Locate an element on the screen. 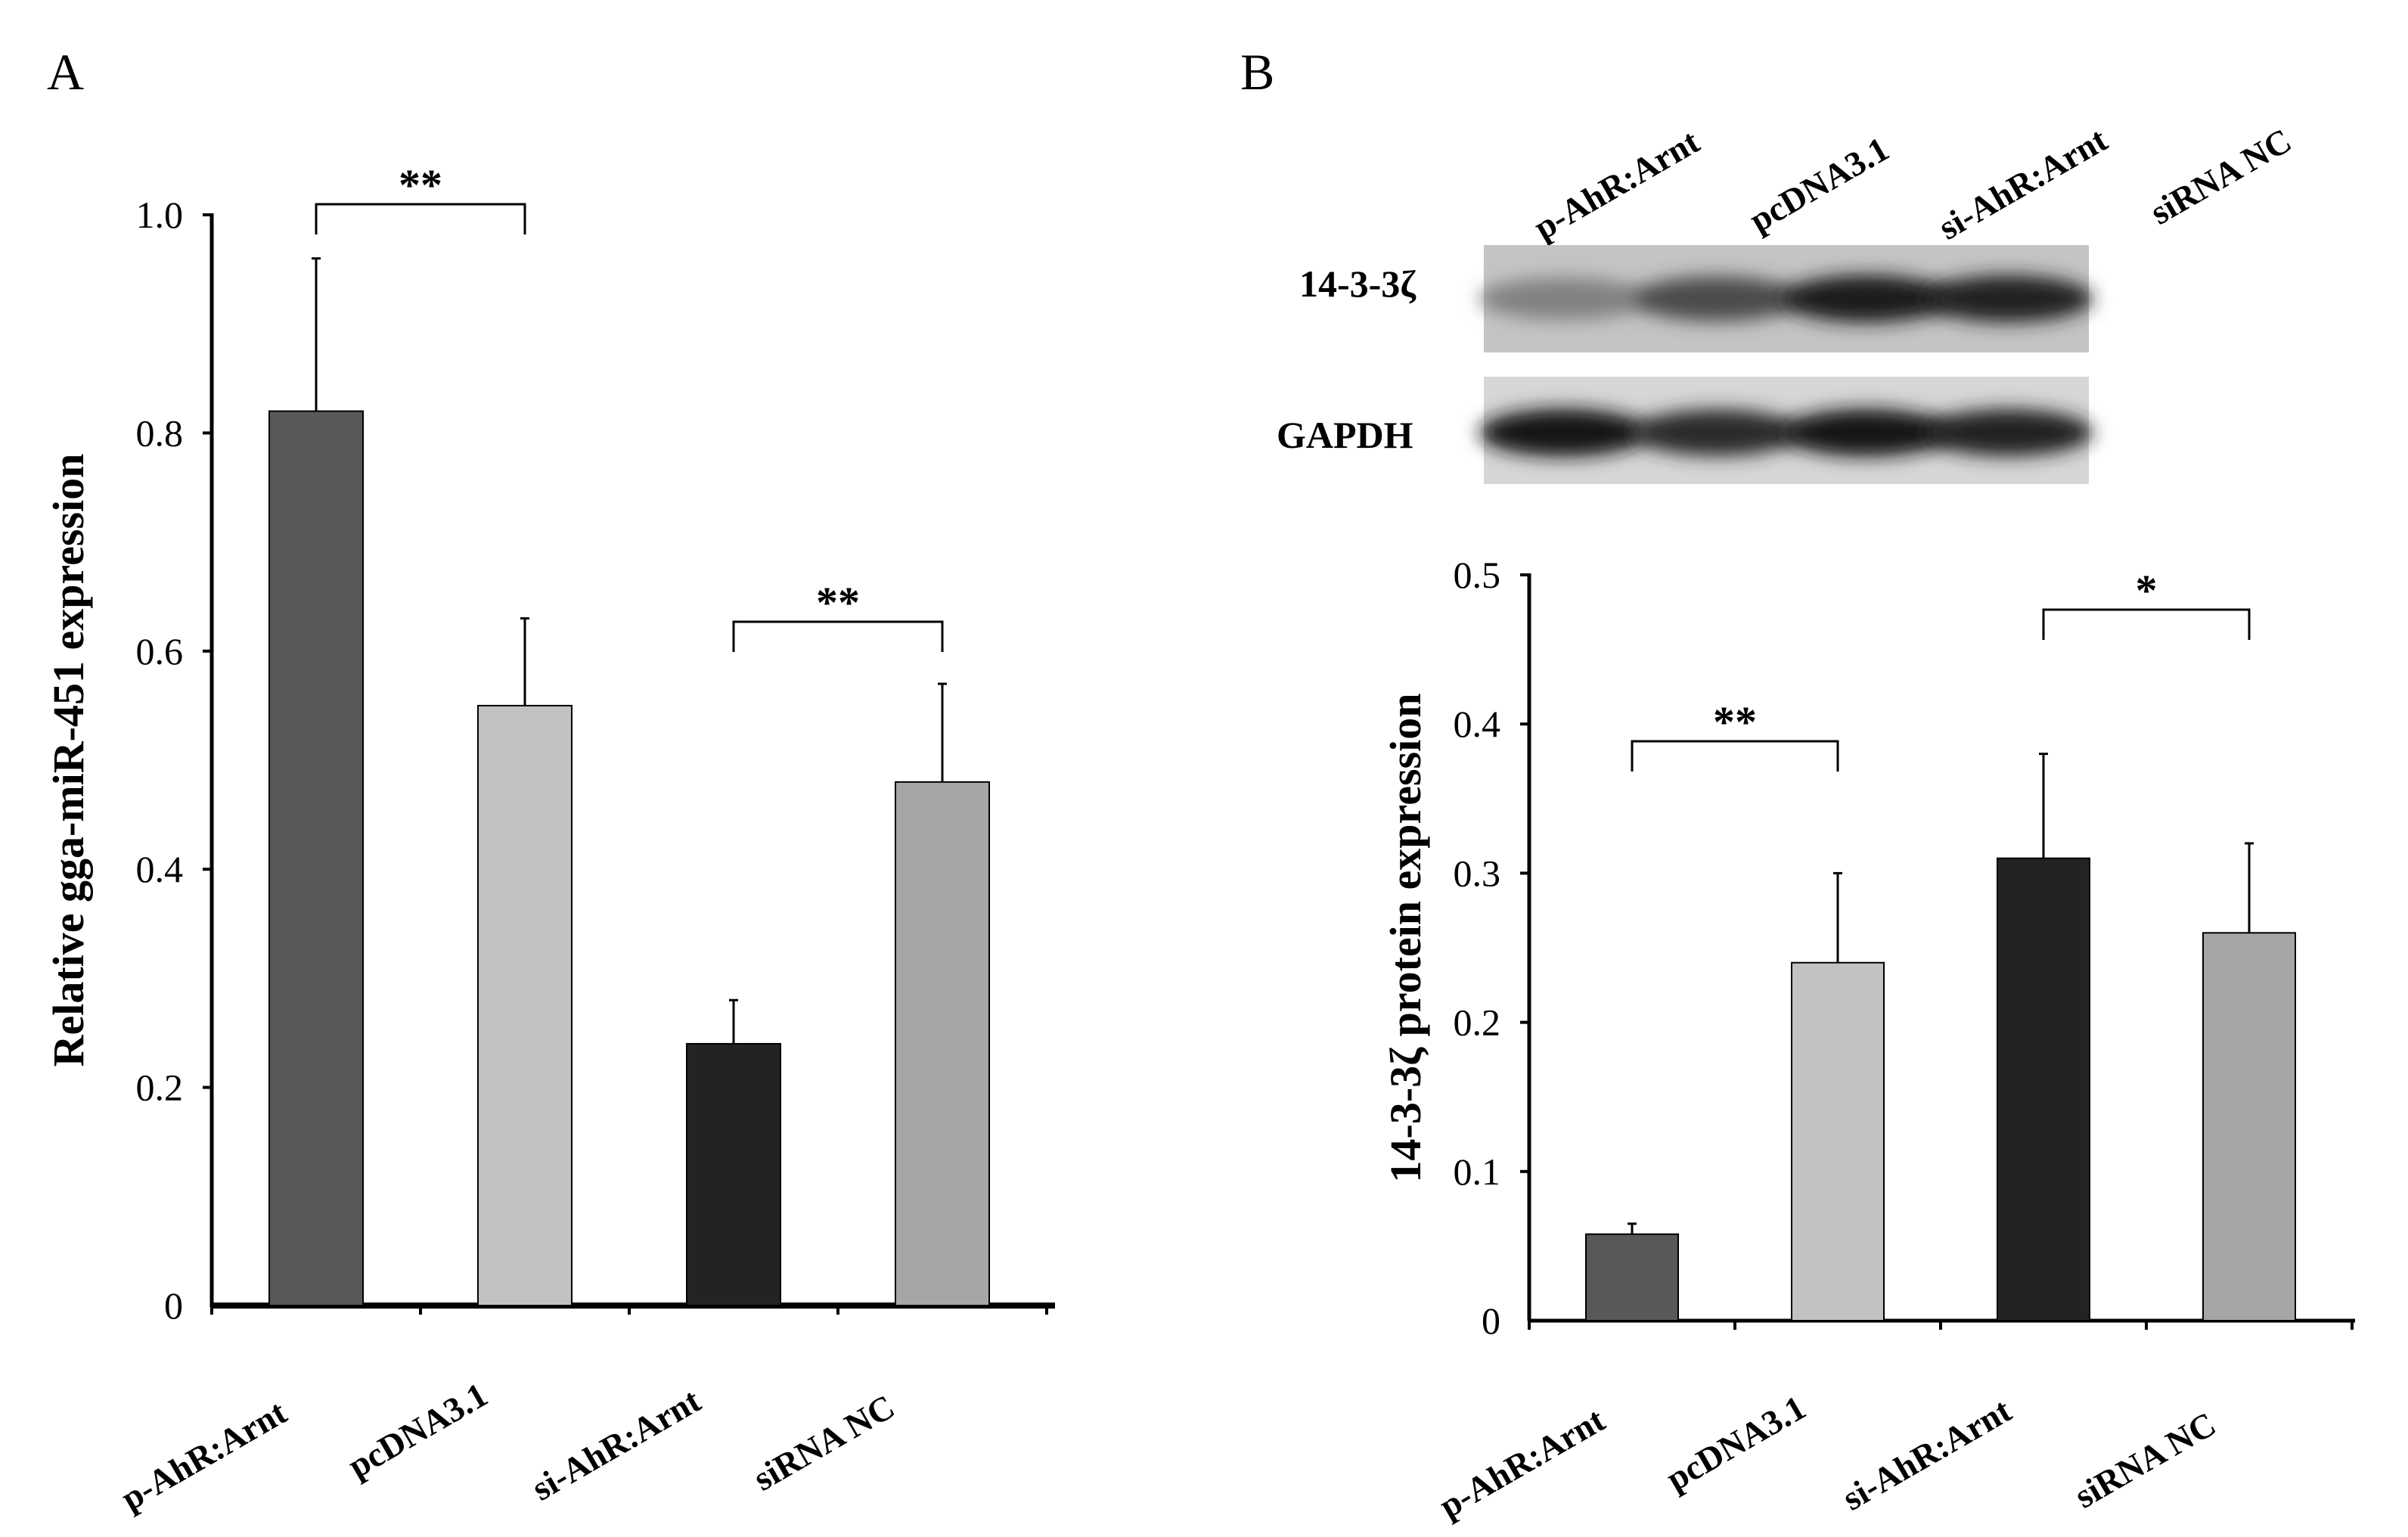 Image resolution: width=2408 pixels, height=1537 pixels. y-tick-label: 0.6 is located at coordinates (160, 651).